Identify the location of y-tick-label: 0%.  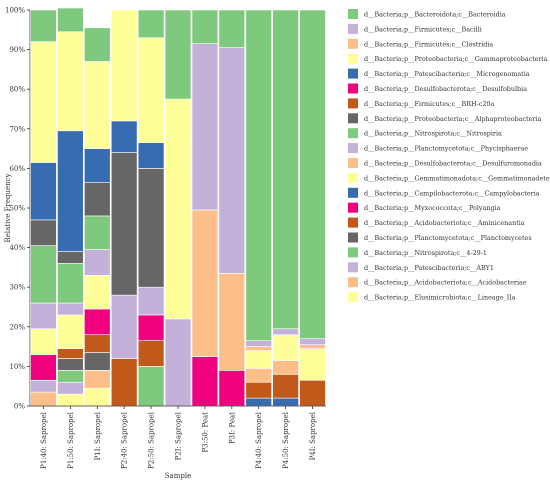
(19, 407).